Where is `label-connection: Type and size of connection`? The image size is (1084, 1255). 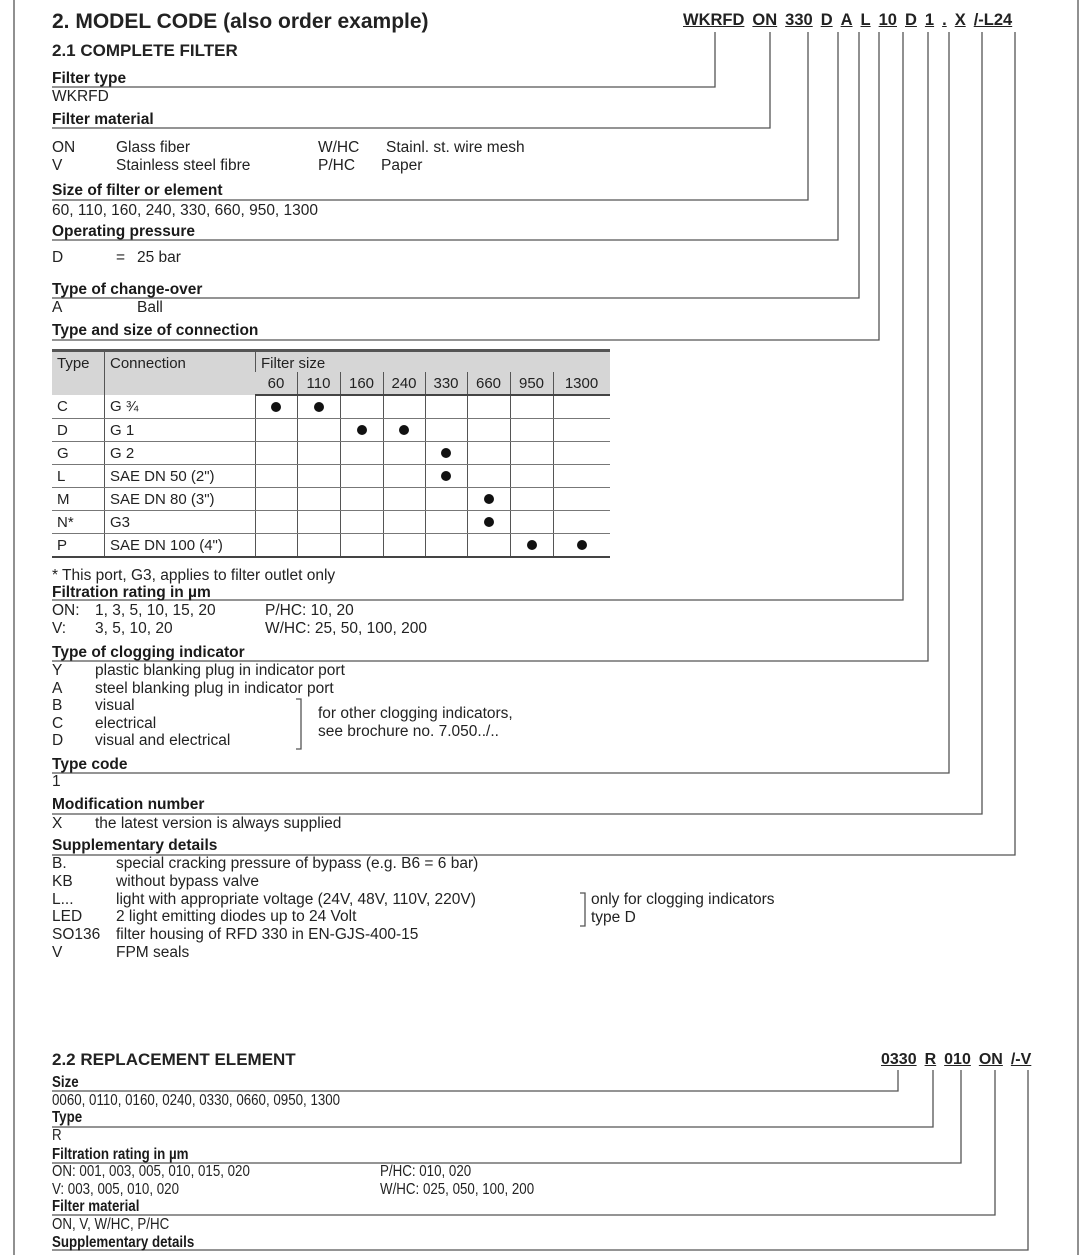 label-connection: Type and size of connection is located at coordinates (155, 330).